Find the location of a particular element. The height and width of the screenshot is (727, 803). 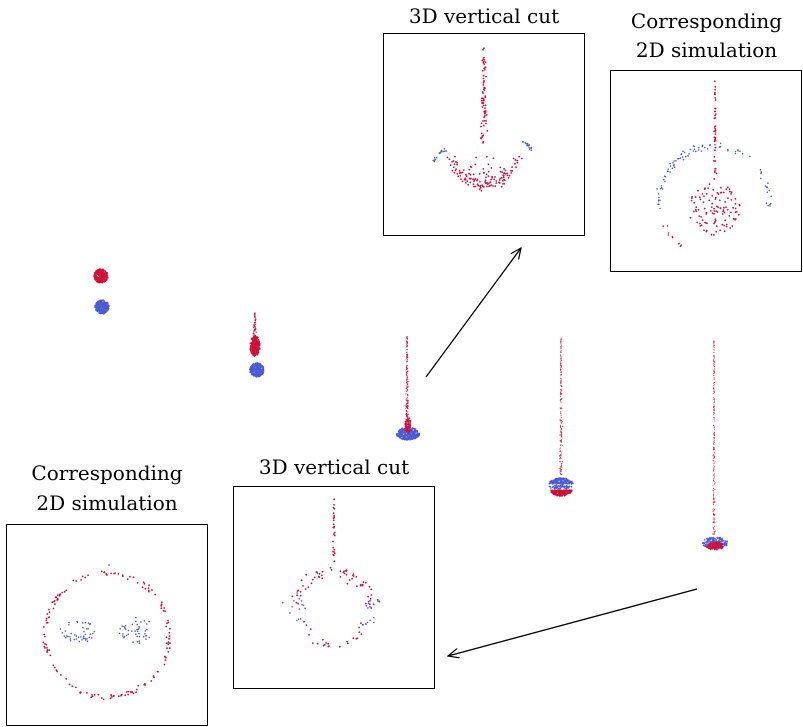

top-3d-cut-panel is located at coordinates (484, 134).